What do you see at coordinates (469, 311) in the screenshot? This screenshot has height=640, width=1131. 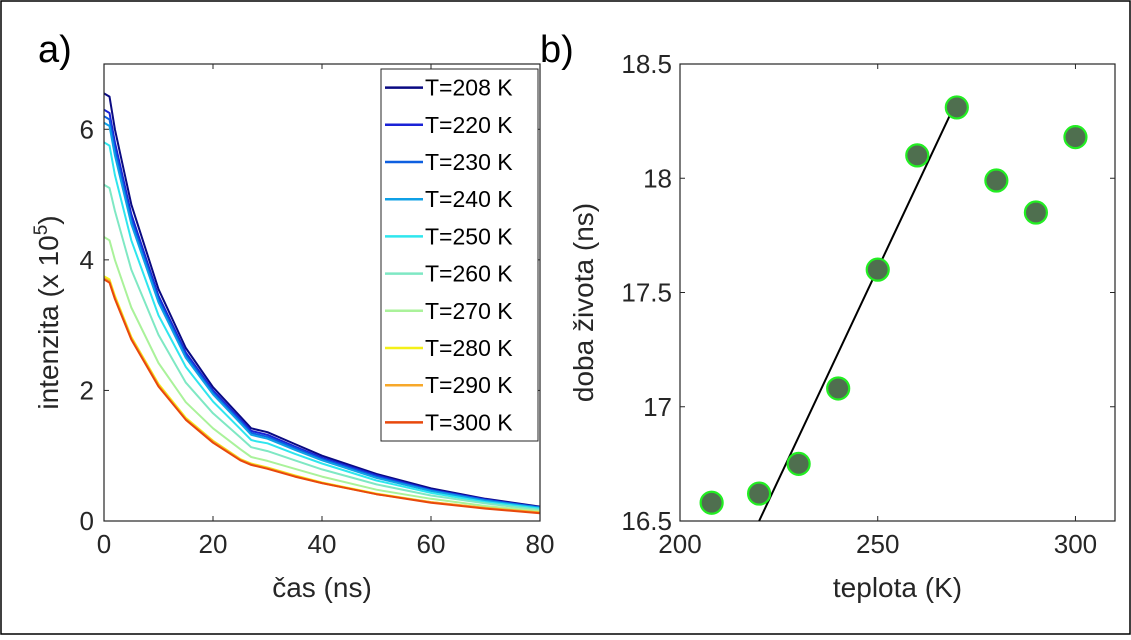 I see `intensity-legend-label-7: T=270 K` at bounding box center [469, 311].